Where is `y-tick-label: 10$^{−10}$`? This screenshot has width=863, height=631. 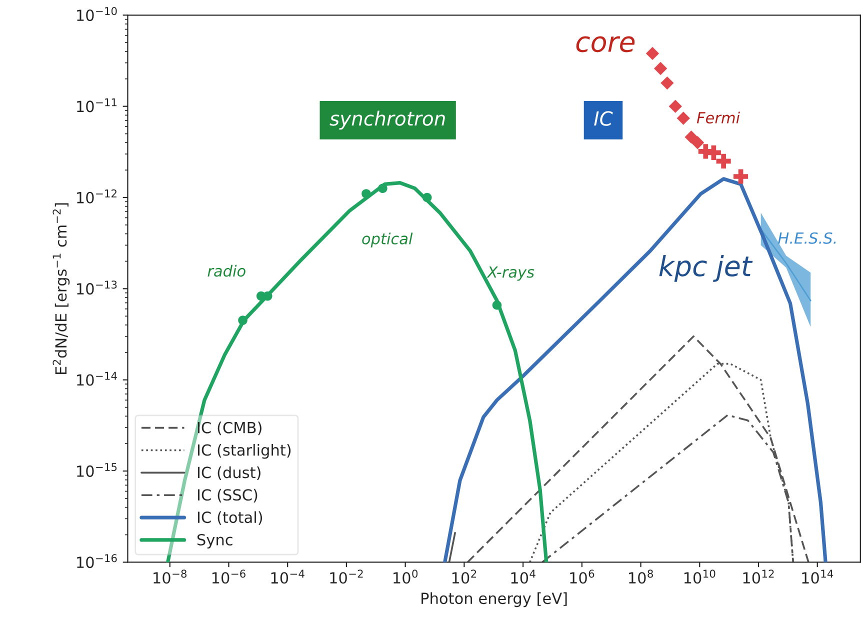
y-tick-label: 10$^{−10}$ is located at coordinates (97, 14).